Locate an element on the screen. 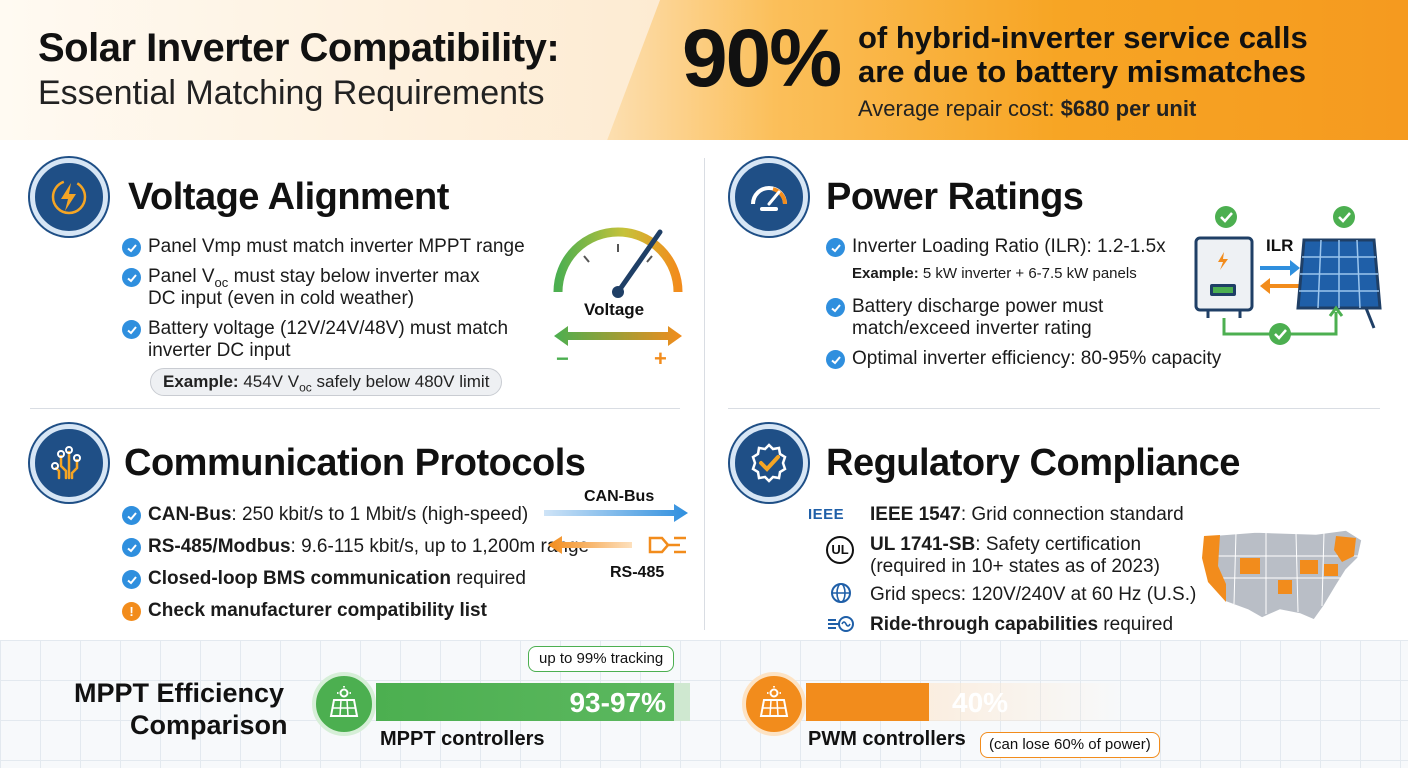 This screenshot has width=1408, height=768. tracking-callout: up to 99% tracking is located at coordinates (601, 659).